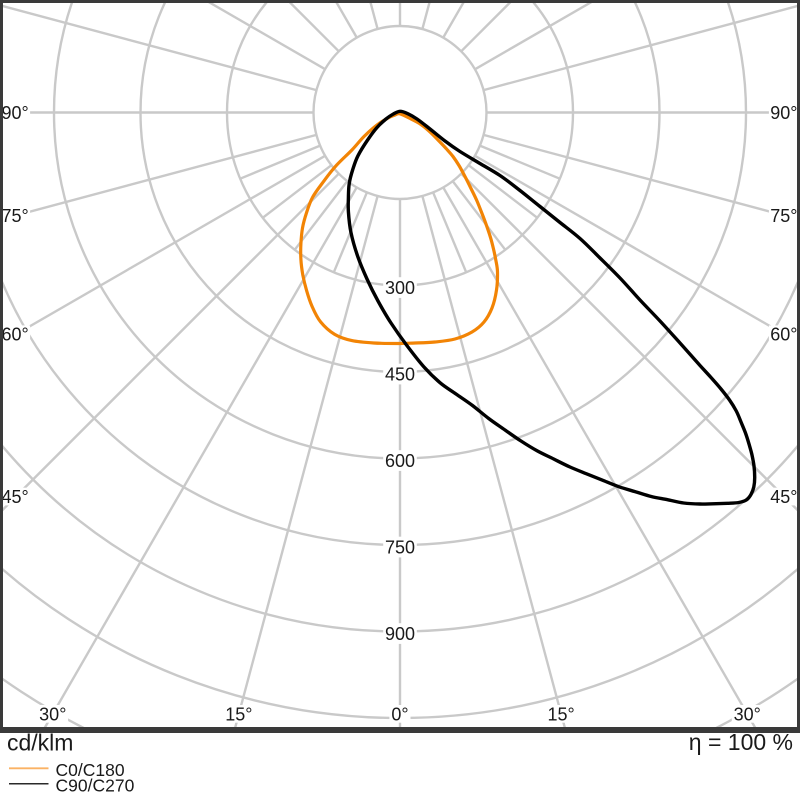 The image size is (800, 800). Describe the element at coordinates (40, 742) in the screenshot. I see `svg-text: cd/klm` at that location.